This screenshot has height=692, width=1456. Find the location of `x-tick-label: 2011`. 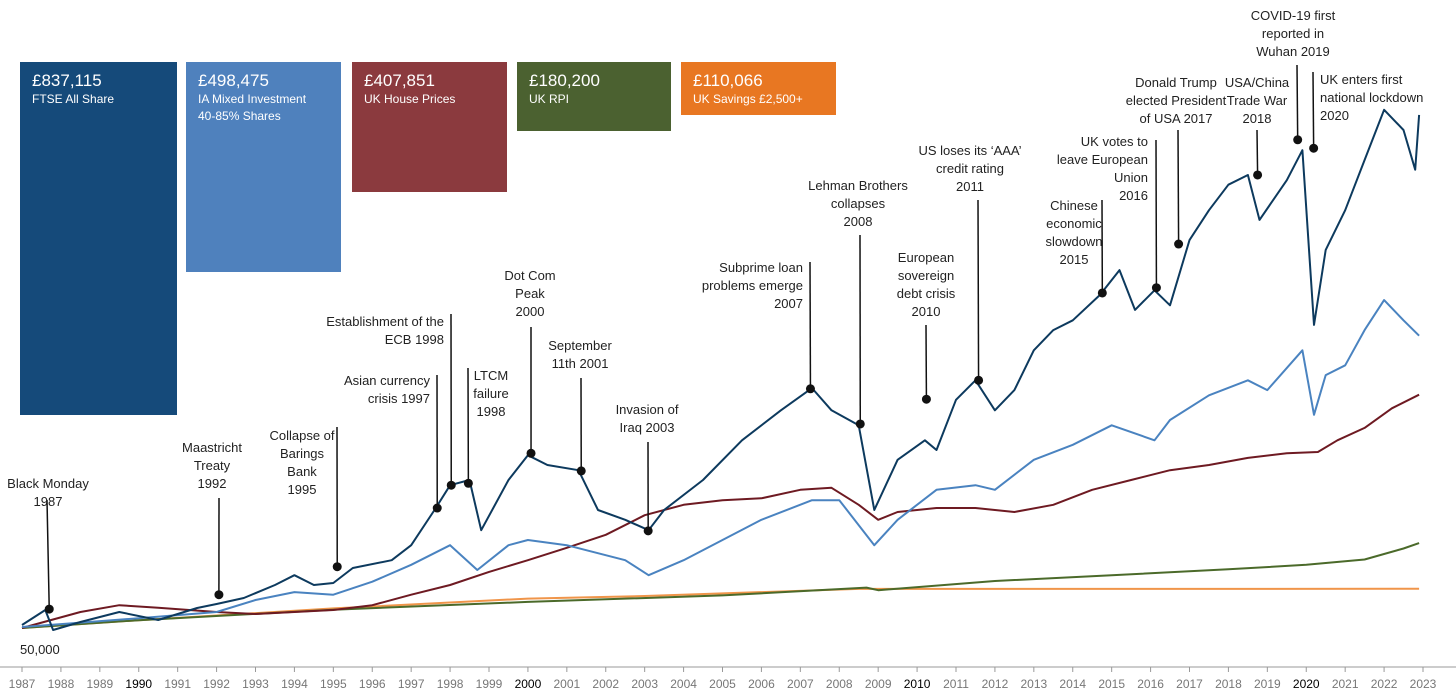

x-tick-label: 2011 is located at coordinates (956, 684).